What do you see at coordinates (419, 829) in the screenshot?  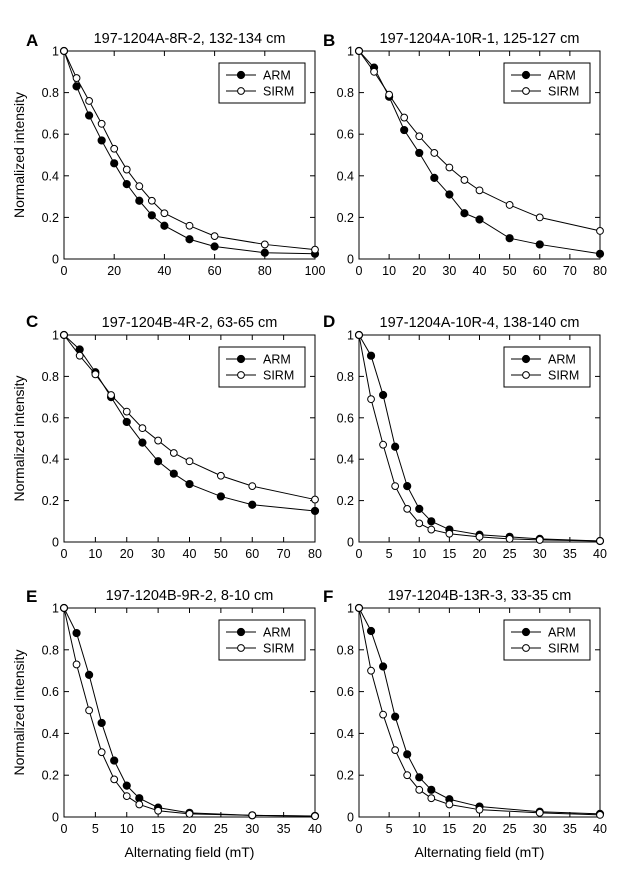 I see `x-tick-label: 10` at bounding box center [419, 829].